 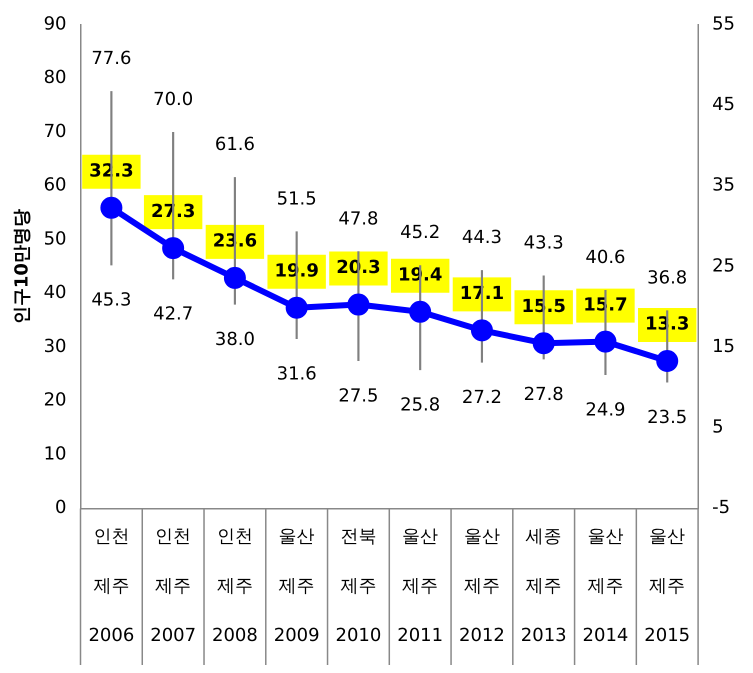 What do you see at coordinates (296, 373) in the screenshot?
I see `annotation: 31.6` at bounding box center [296, 373].